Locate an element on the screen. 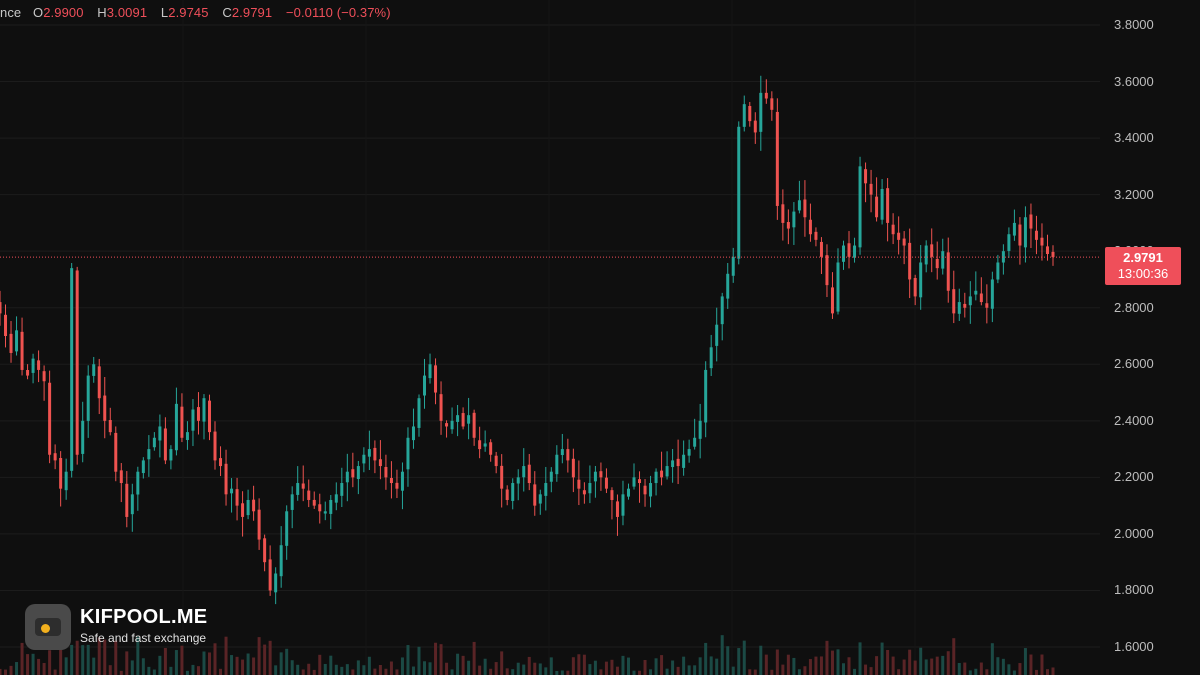 This screenshot has width=1200, height=675. watermark-subtitle: Safe and fast exchange is located at coordinates (143, 638).